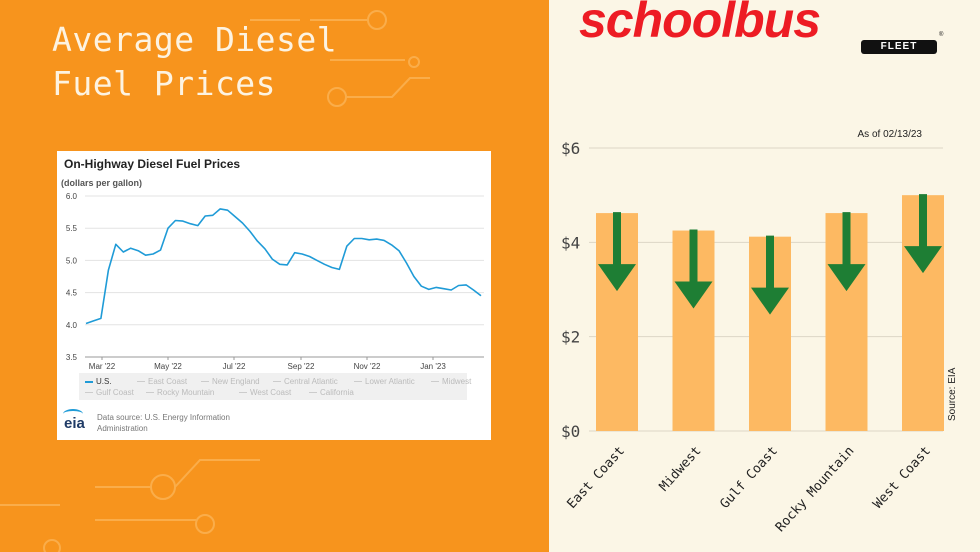  I want to click on headline-line-2: Fuel Prices, so click(164, 83).